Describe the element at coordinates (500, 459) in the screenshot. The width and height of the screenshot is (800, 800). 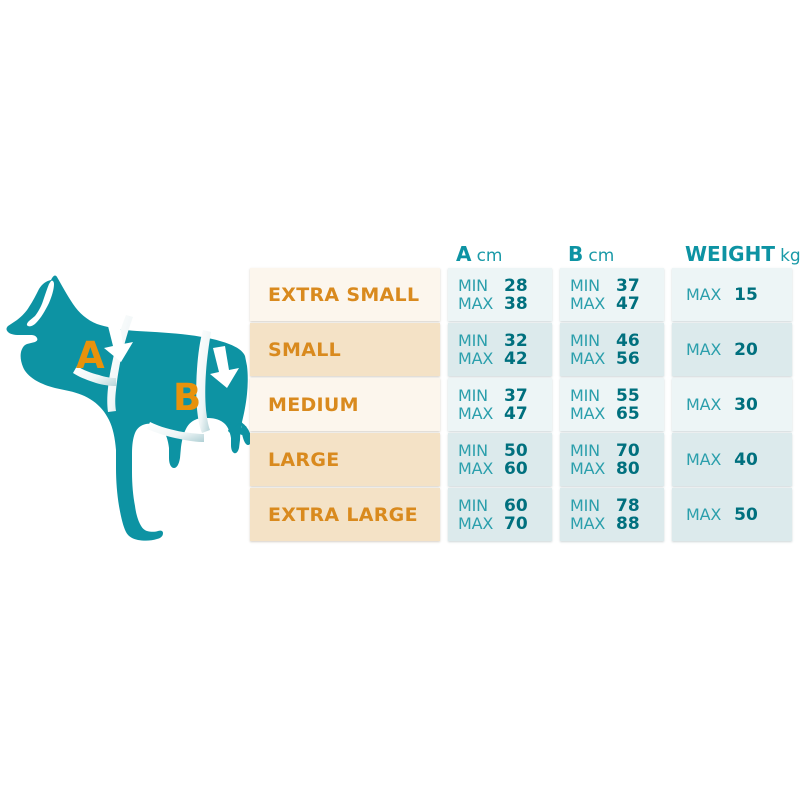
I see `a-measurement-cell: MIN 50 MAX 60` at that location.